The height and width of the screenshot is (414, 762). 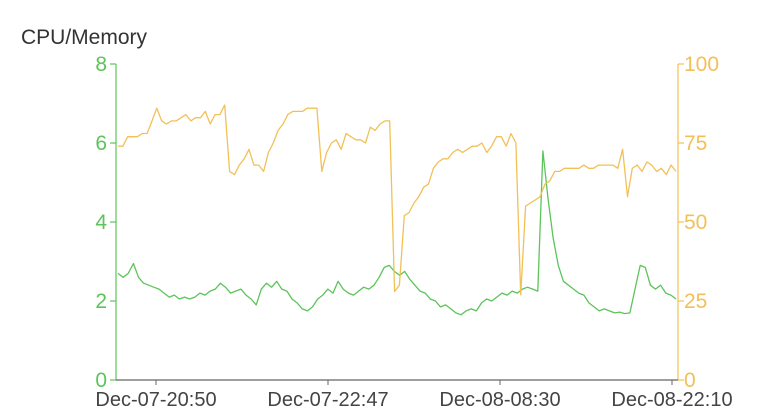 What do you see at coordinates (101, 143) in the screenshot?
I see `y-left-tick-label: 6` at bounding box center [101, 143].